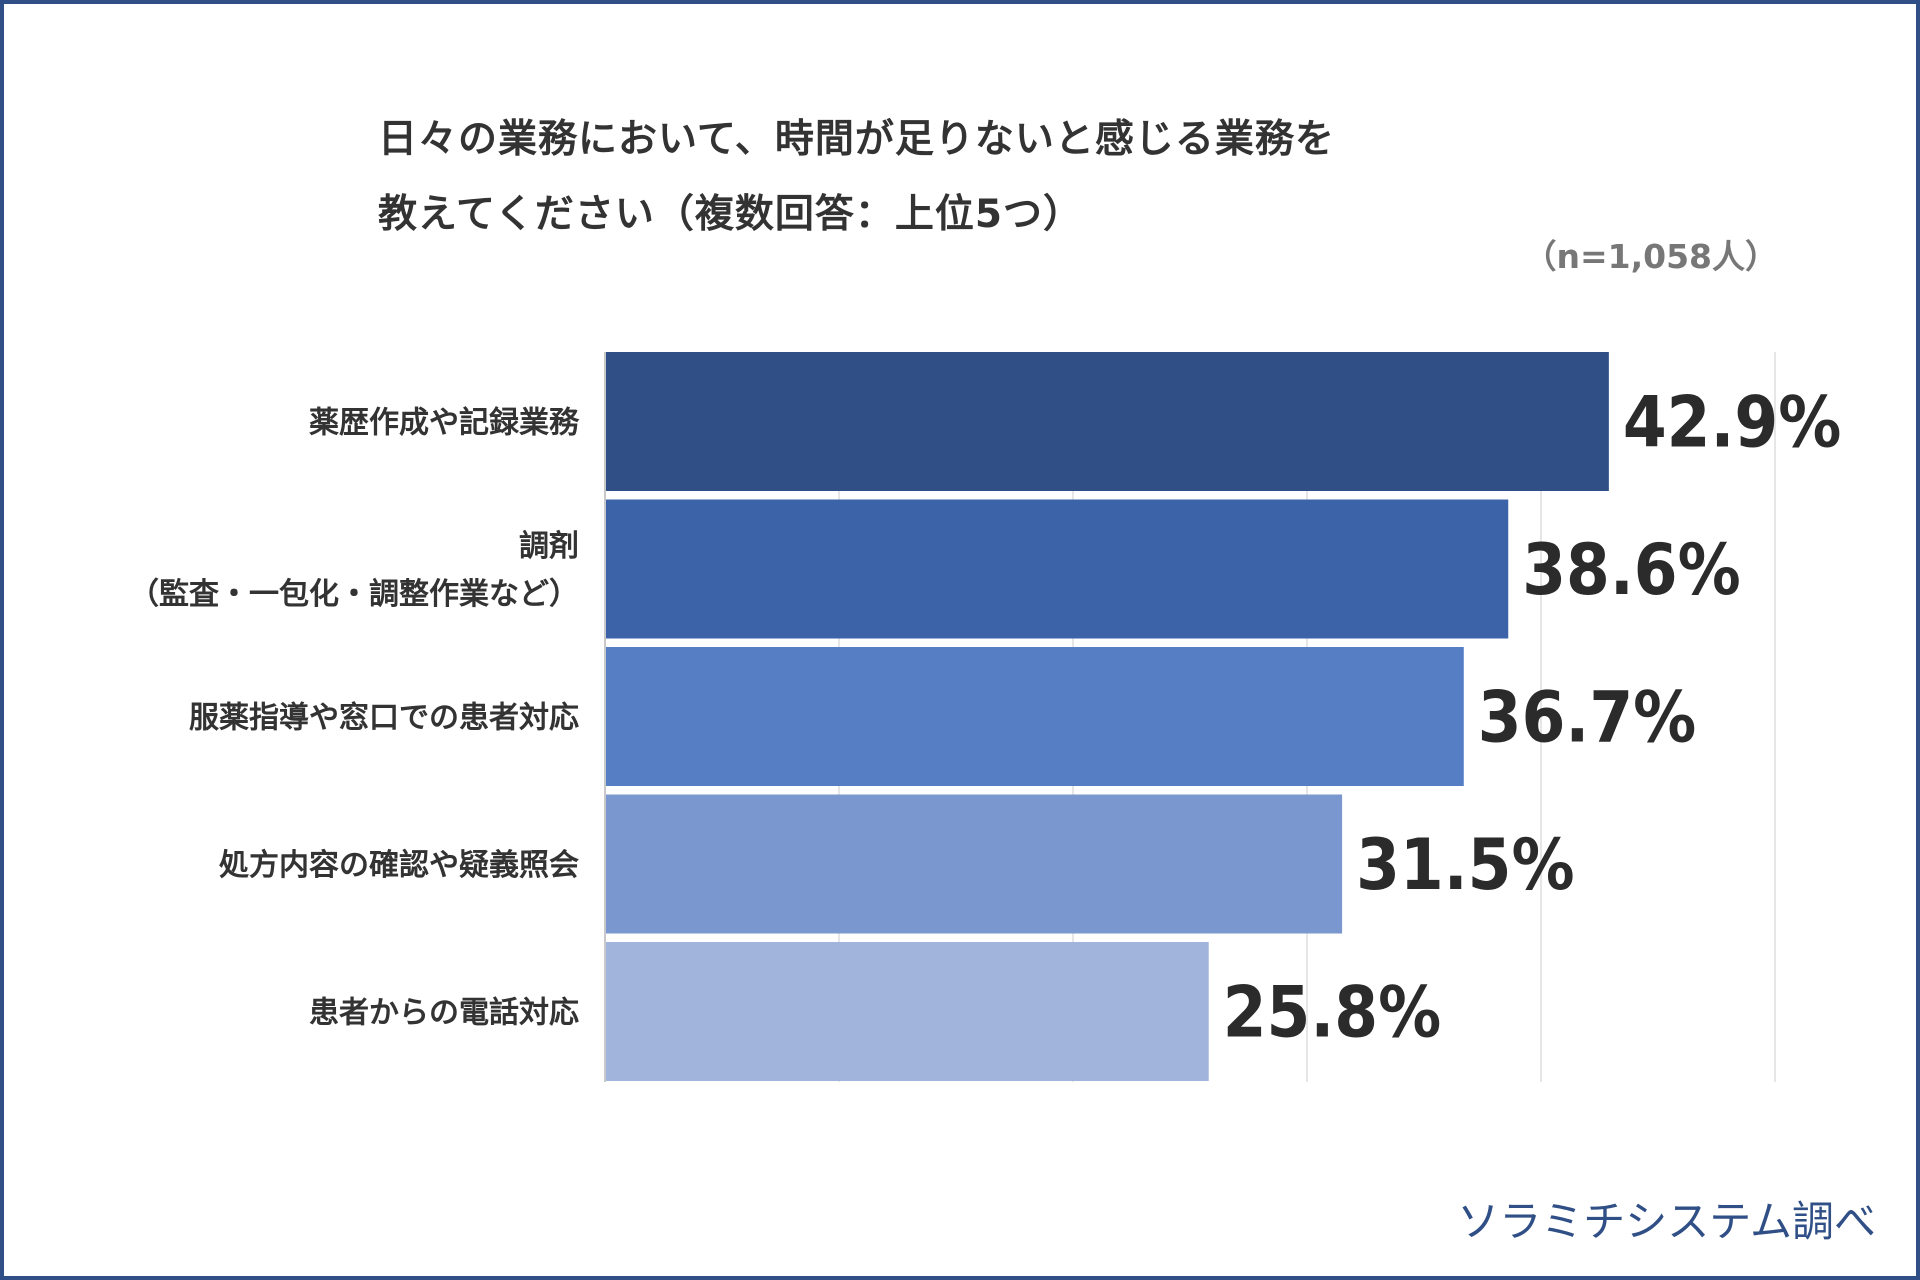 The width and height of the screenshot is (1920, 1280). What do you see at coordinates (444, 423) in the screenshot?
I see `category-label-0: 薬歴作成や記録業務` at bounding box center [444, 423].